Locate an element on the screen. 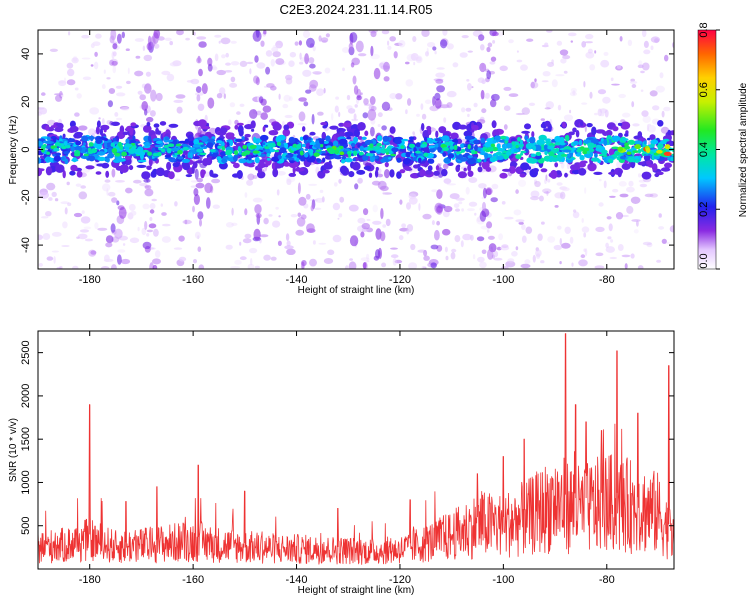  colorbar-ticks: 0.0 0.2 0.4 0.6 0.8 is located at coordinates (709, 146).